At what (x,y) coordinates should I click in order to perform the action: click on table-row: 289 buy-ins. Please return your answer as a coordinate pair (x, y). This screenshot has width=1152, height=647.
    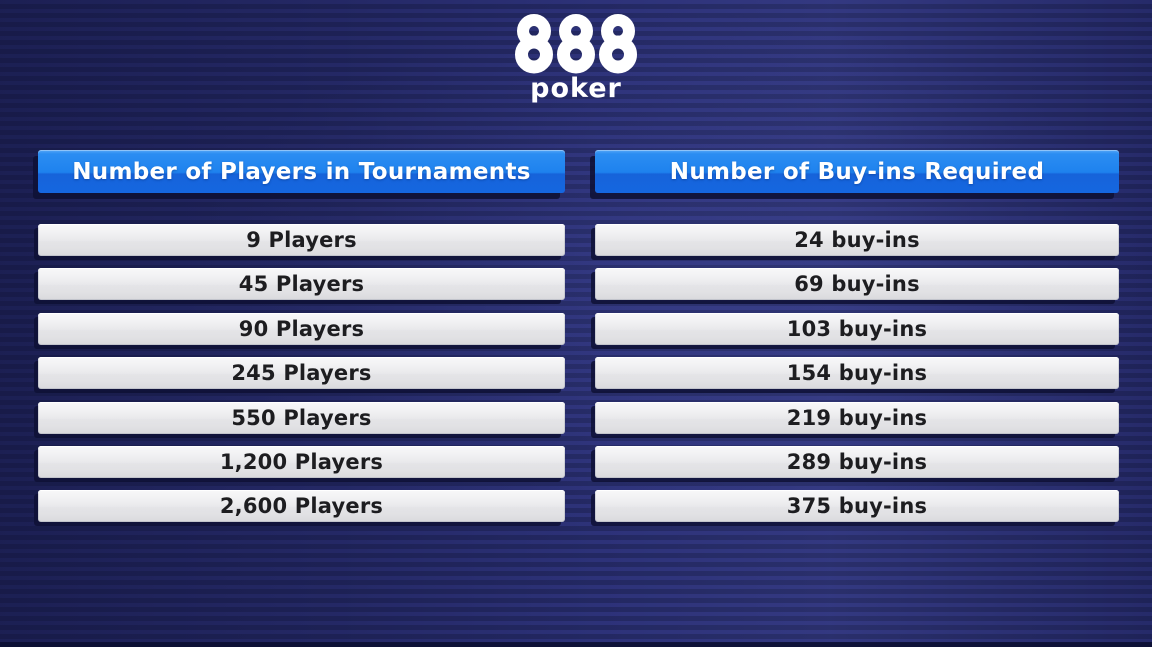
    Looking at the image, I should click on (857, 461).